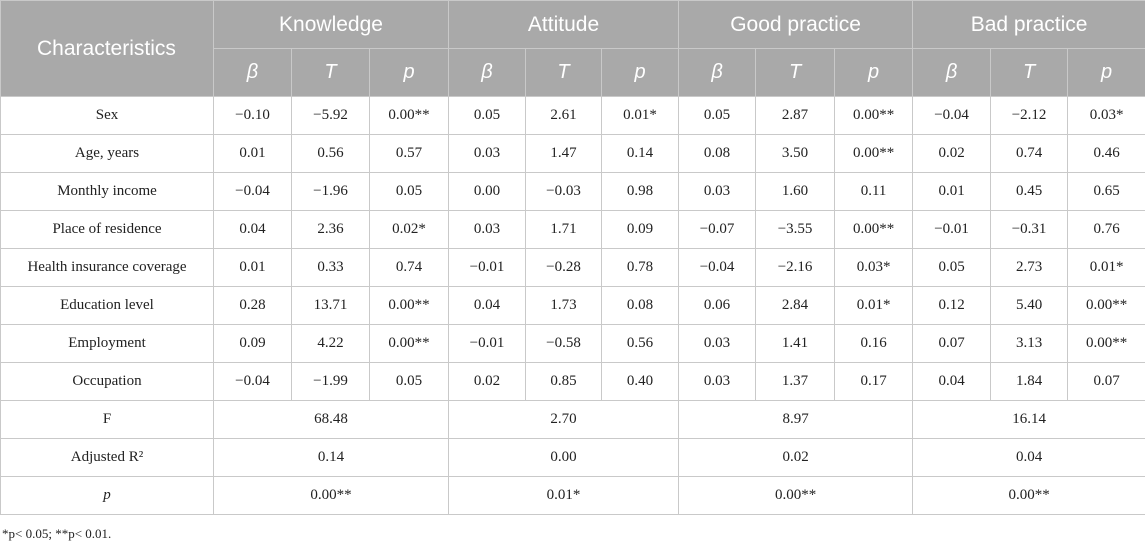 The width and height of the screenshot is (1145, 544). I want to click on row-label: Age, years, so click(107, 153).